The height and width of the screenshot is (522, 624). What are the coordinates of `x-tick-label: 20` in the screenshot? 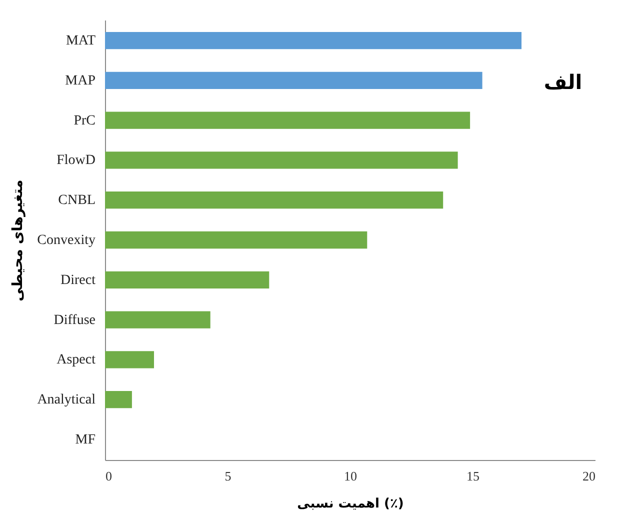 It's located at (589, 476).